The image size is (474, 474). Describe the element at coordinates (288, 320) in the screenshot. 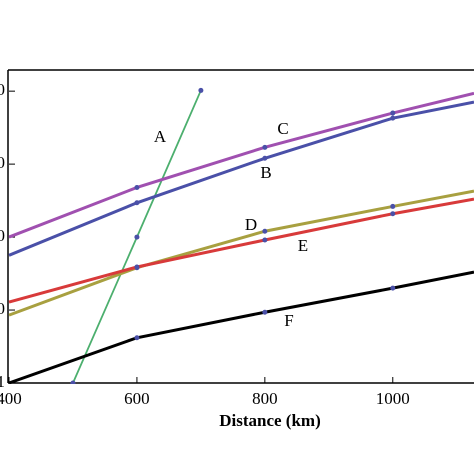

I see `series-label: F` at that location.